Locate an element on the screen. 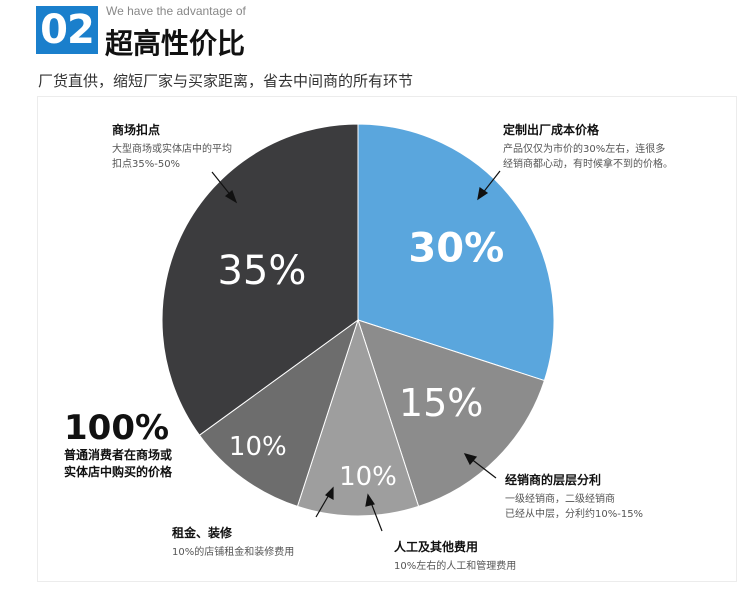 The width and height of the screenshot is (750, 591). pointer-retail-margin is located at coordinates (222, 184).